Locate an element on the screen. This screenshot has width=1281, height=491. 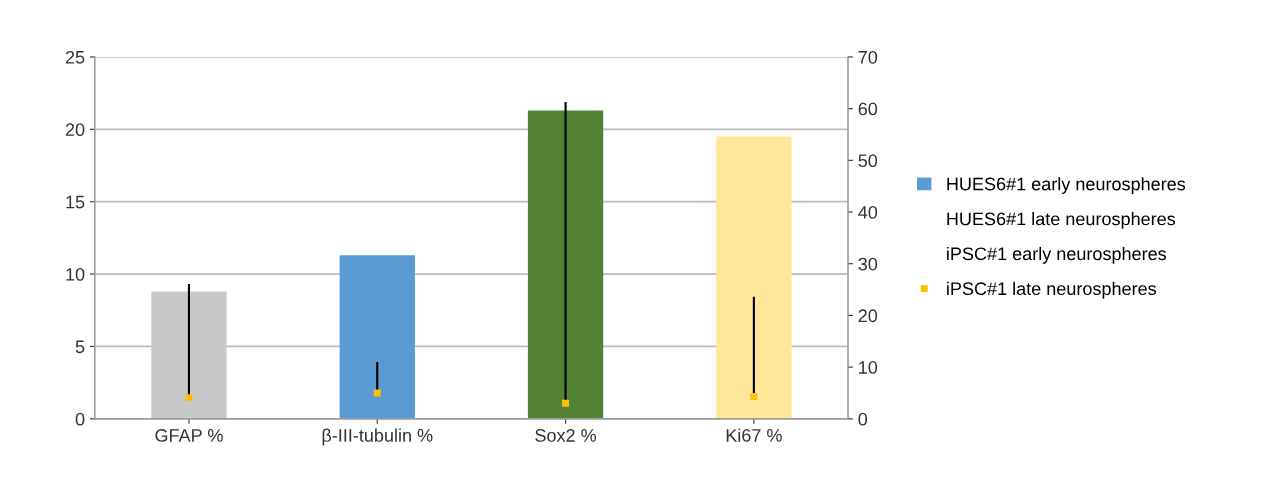
x-tick-label: Sox2 % is located at coordinates (566, 435).